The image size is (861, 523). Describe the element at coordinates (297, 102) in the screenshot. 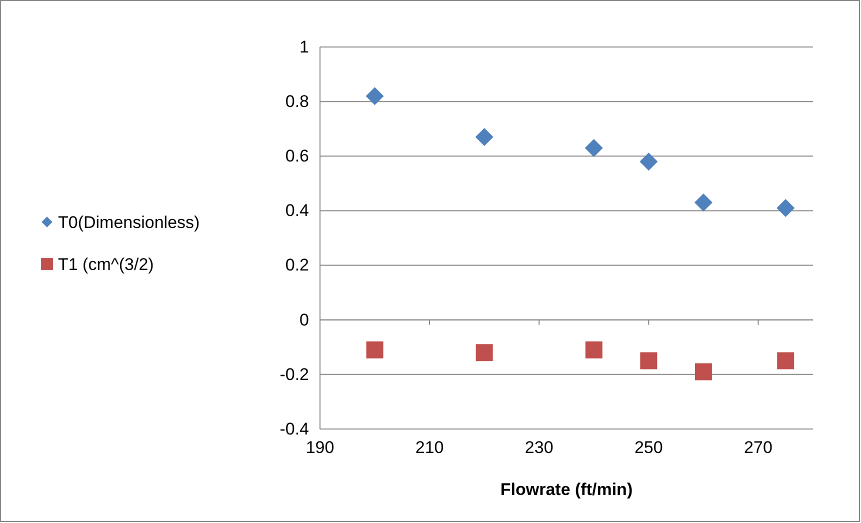

I see `y-tick-label: 0.8` at that location.